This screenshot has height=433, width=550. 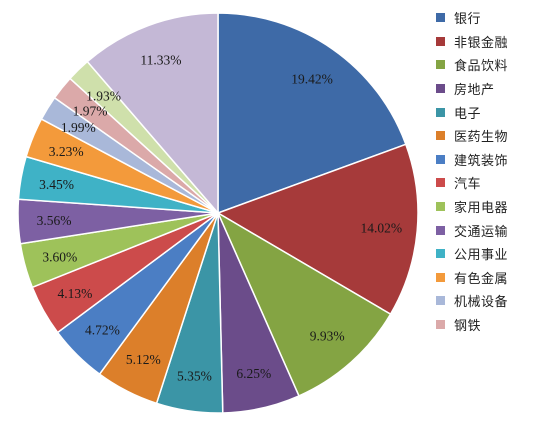 What do you see at coordinates (468, 114) in the screenshot?
I see `legend-label: 电子` at bounding box center [468, 114].